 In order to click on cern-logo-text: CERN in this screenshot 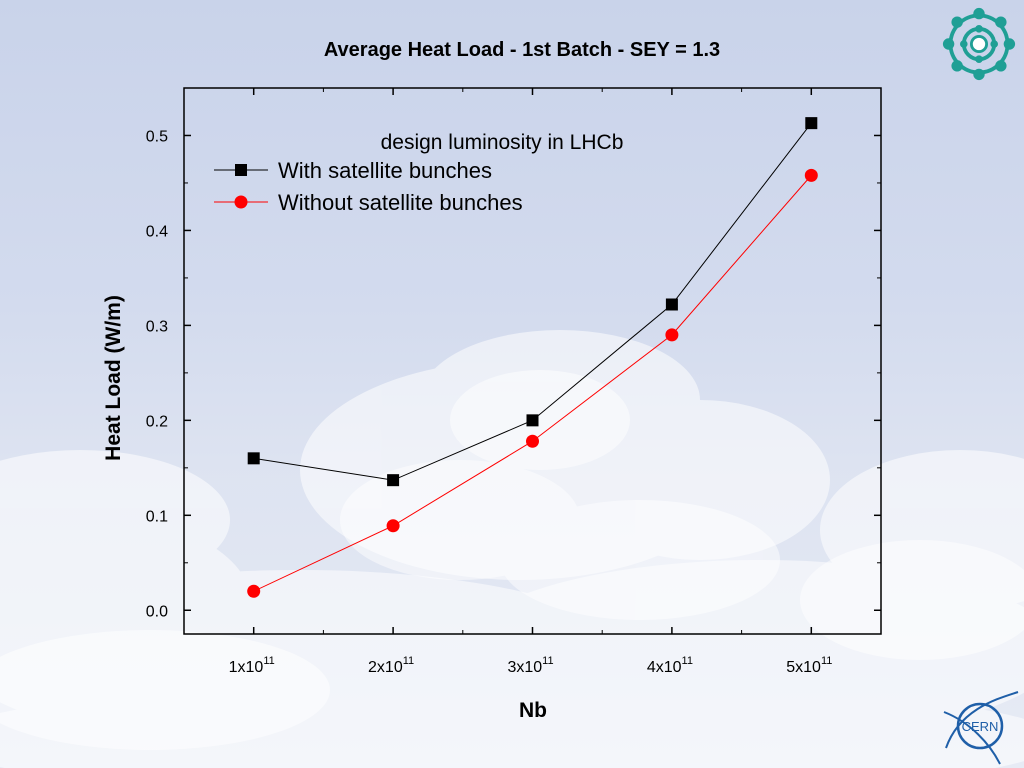, I will do `click(980, 726)`.